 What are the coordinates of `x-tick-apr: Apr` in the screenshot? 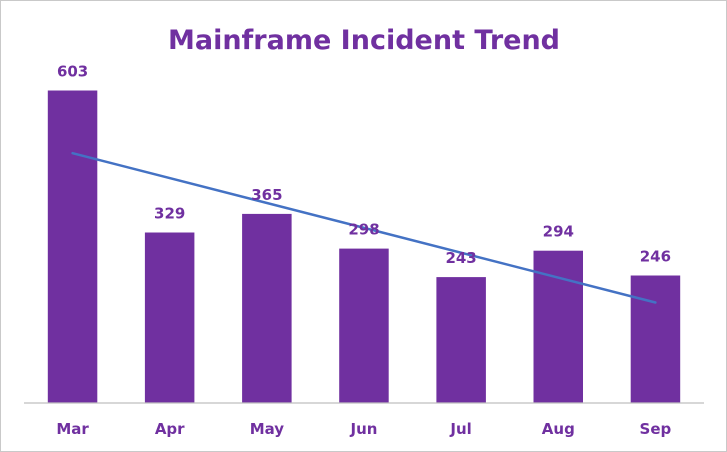 It's located at (170, 429).